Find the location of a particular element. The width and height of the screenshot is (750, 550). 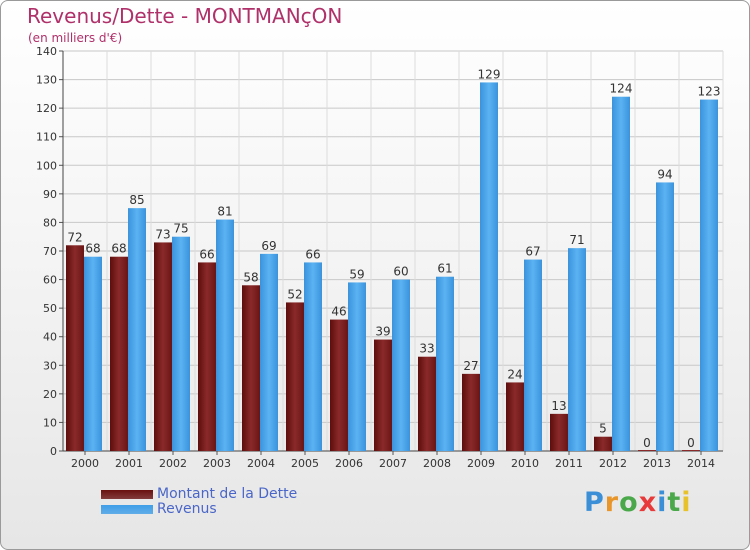

x-tick-label: 2001 is located at coordinates (129, 463).